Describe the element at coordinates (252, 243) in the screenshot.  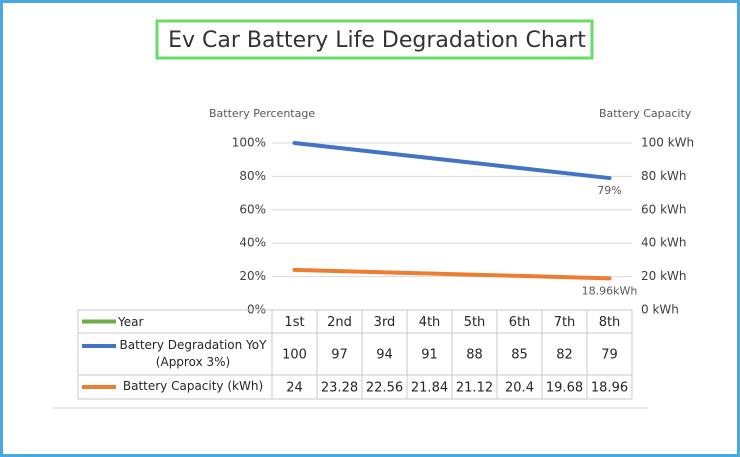
I see `y-tick-label: 40%` at that location.